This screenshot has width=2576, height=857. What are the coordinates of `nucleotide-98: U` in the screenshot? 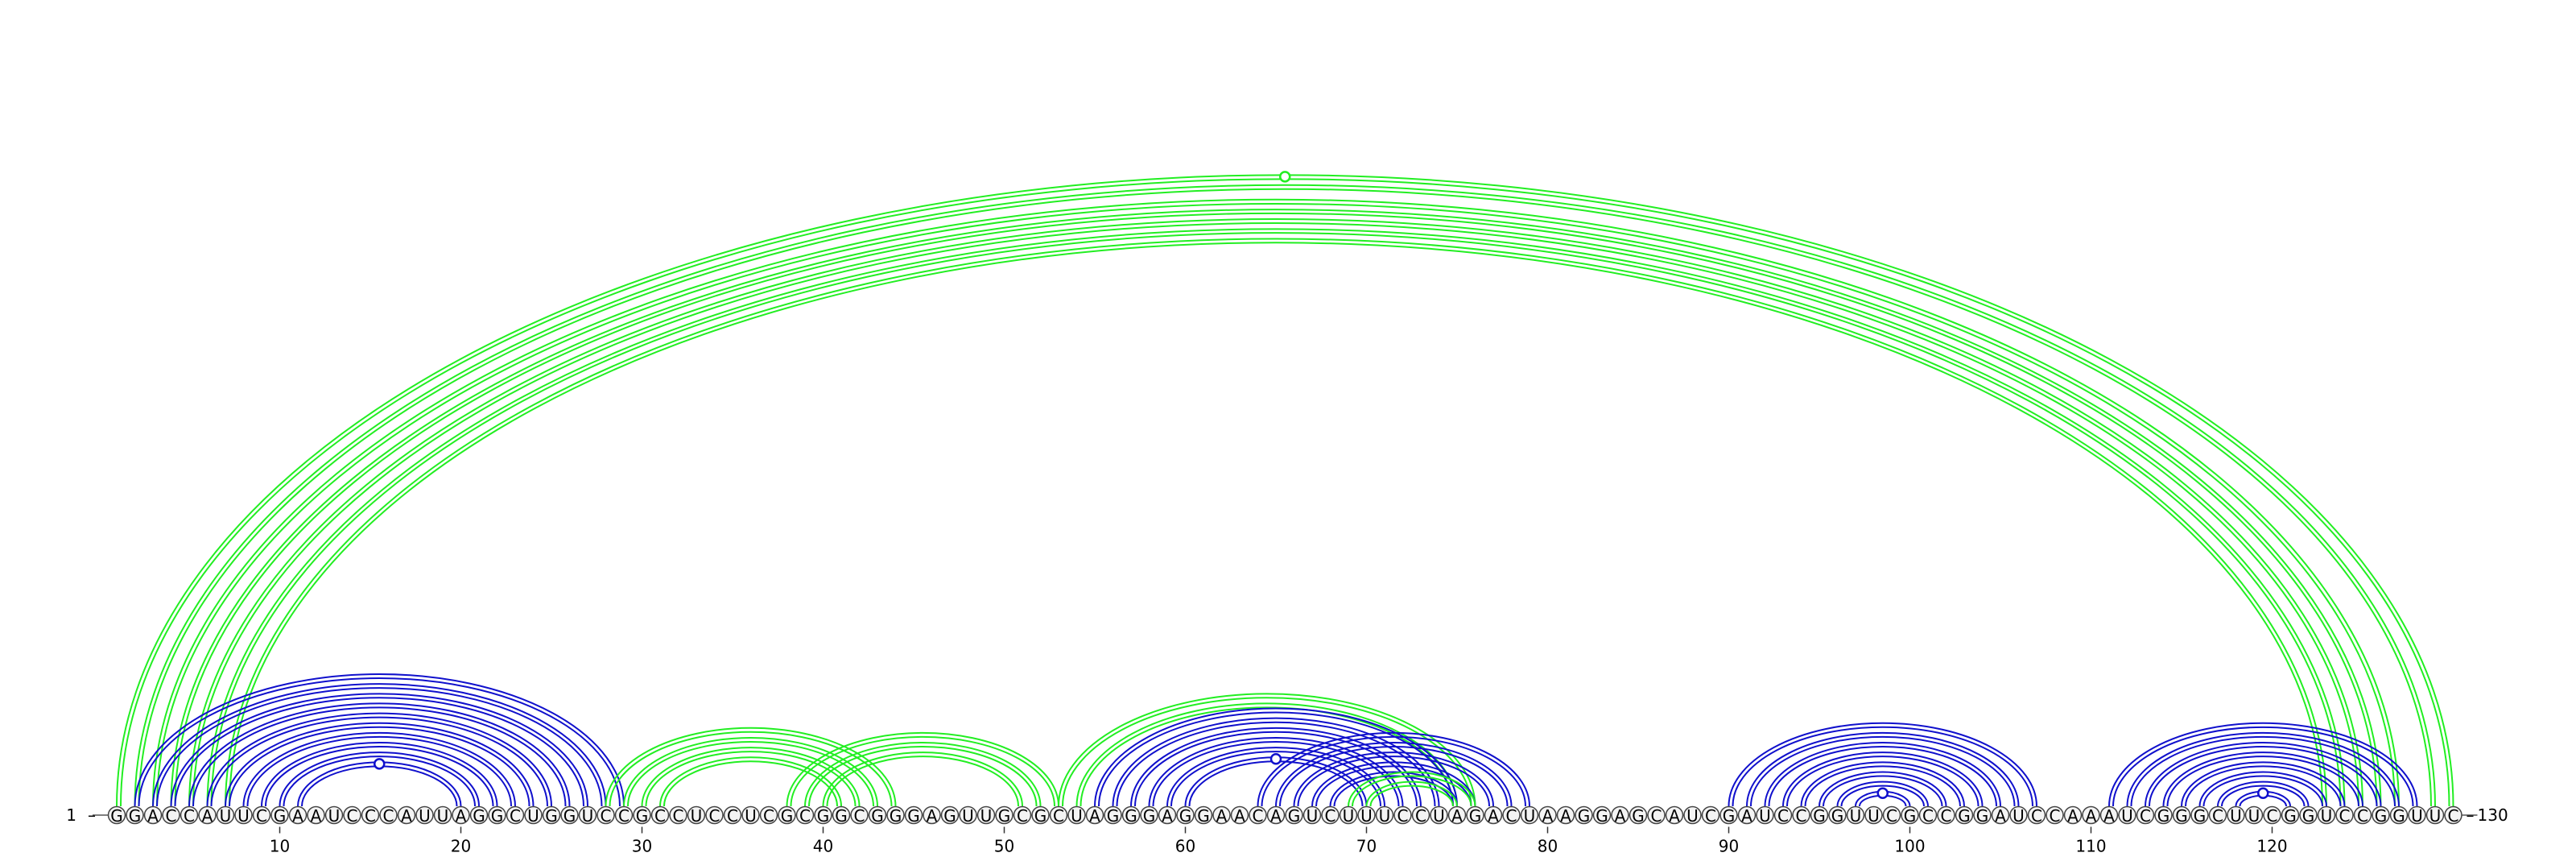 It's located at (1873, 815).